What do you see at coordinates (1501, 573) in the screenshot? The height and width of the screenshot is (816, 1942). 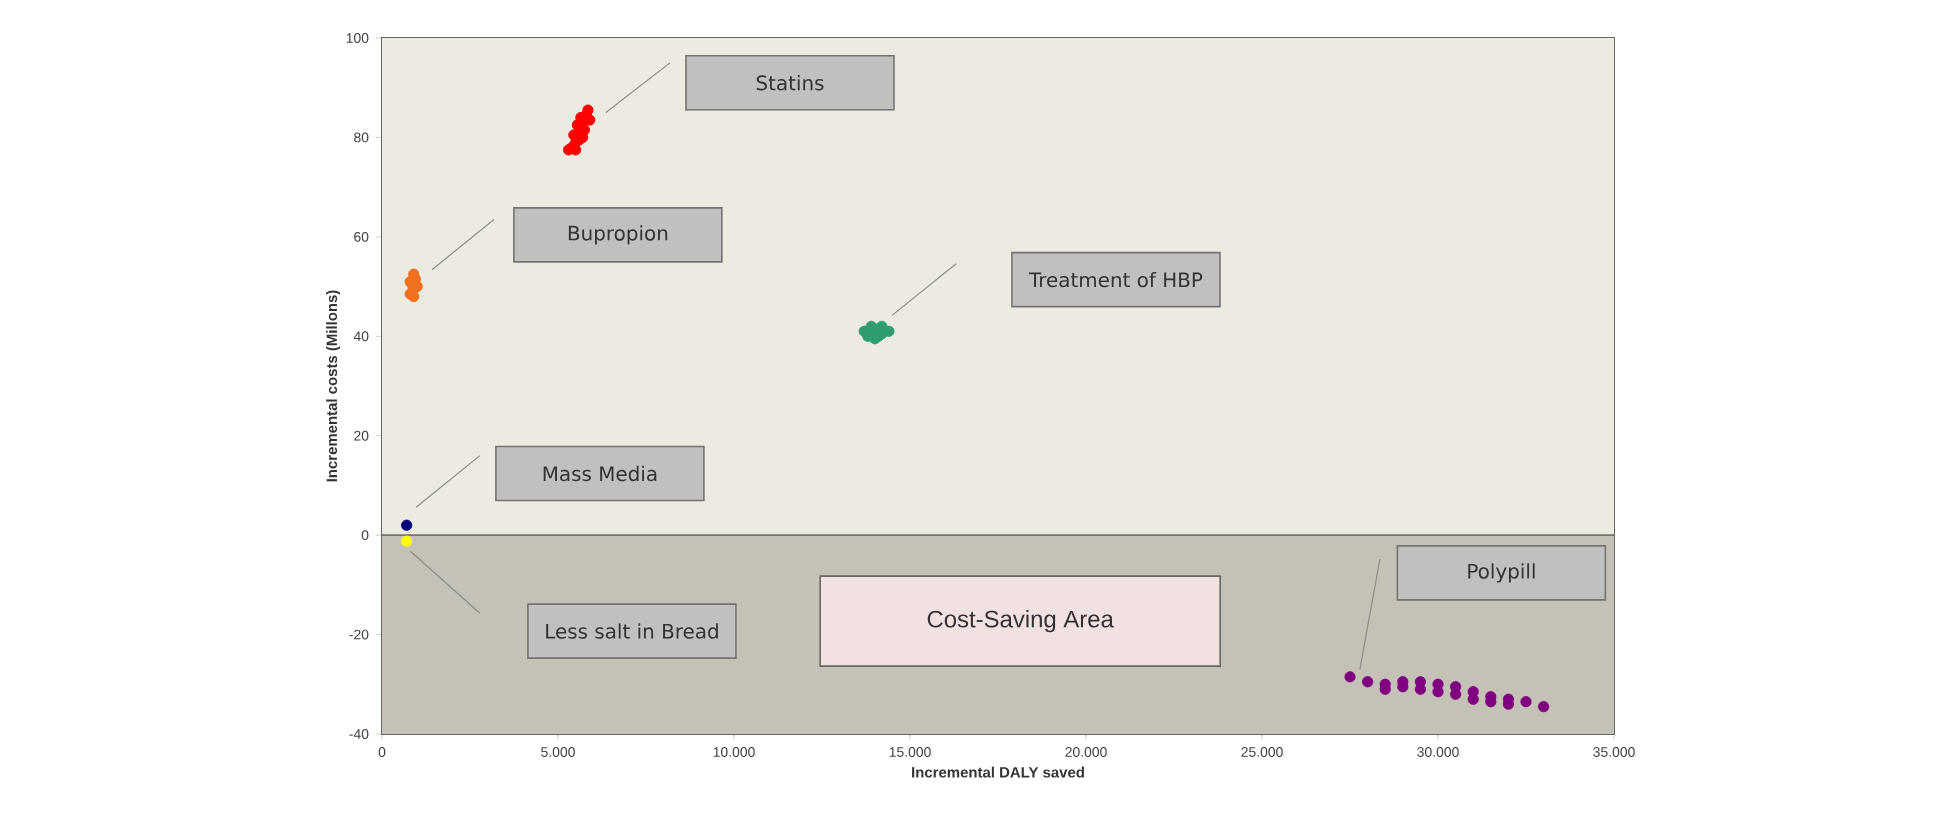 I see `annotation: Polypill` at bounding box center [1501, 573].